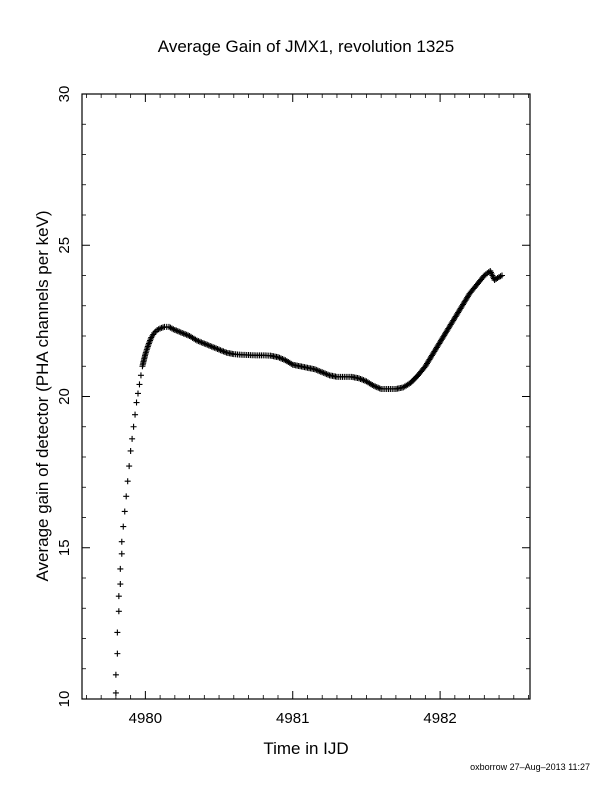 The image size is (612, 792). What do you see at coordinates (145, 718) in the screenshot?
I see `x-tick-label: 4980` at bounding box center [145, 718].